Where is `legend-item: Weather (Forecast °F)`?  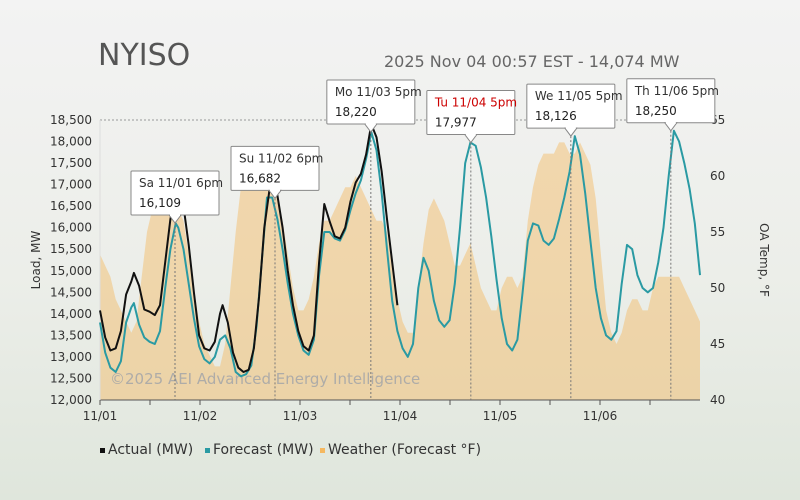 legend-item: Weather (Forecast °F) is located at coordinates (400, 450).